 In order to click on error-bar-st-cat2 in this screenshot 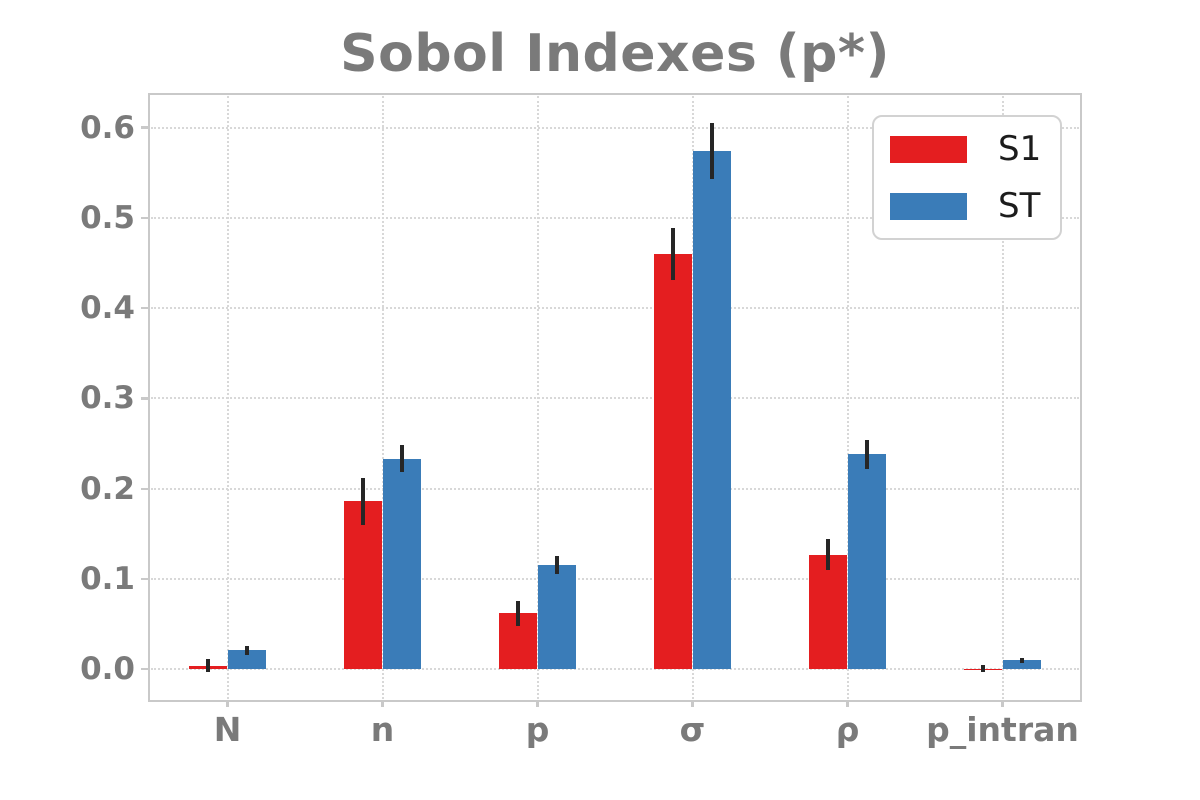, I will do `click(557, 565)`.